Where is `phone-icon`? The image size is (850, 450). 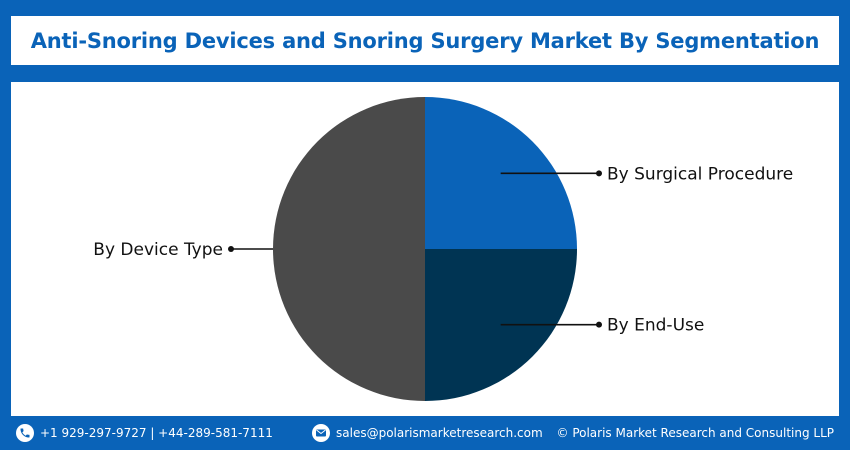
phone-icon is located at coordinates (25, 433).